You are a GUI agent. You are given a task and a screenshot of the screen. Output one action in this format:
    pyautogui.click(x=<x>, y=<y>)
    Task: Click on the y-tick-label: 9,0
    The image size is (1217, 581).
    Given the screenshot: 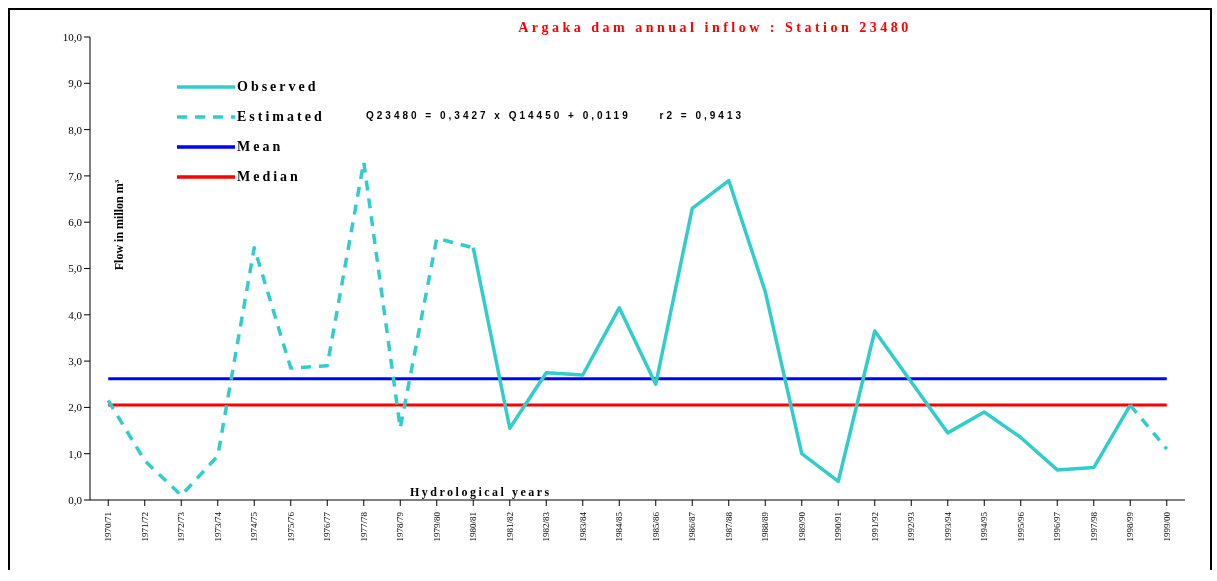 What is the action you would take?
    pyautogui.click(x=75, y=83)
    